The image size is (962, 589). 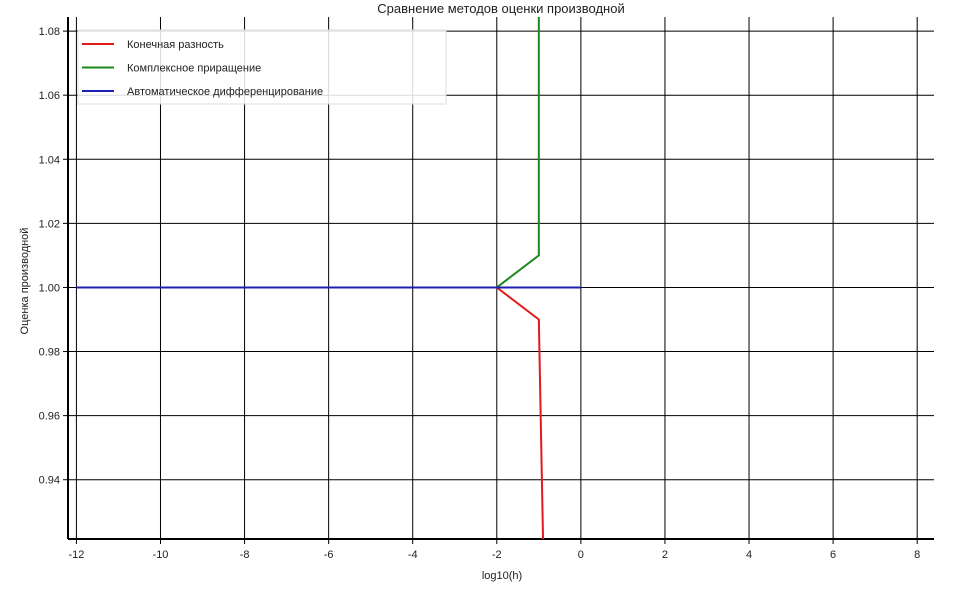 What do you see at coordinates (76, 555) in the screenshot?
I see `x-tick-label: -12` at bounding box center [76, 555].